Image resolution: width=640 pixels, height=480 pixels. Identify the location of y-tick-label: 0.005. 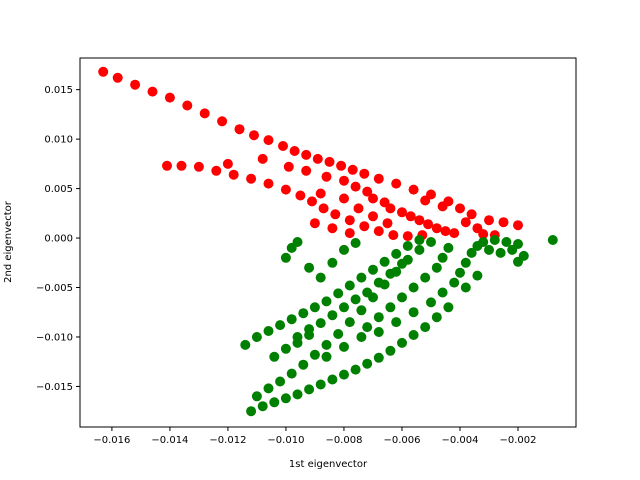
(58, 189).